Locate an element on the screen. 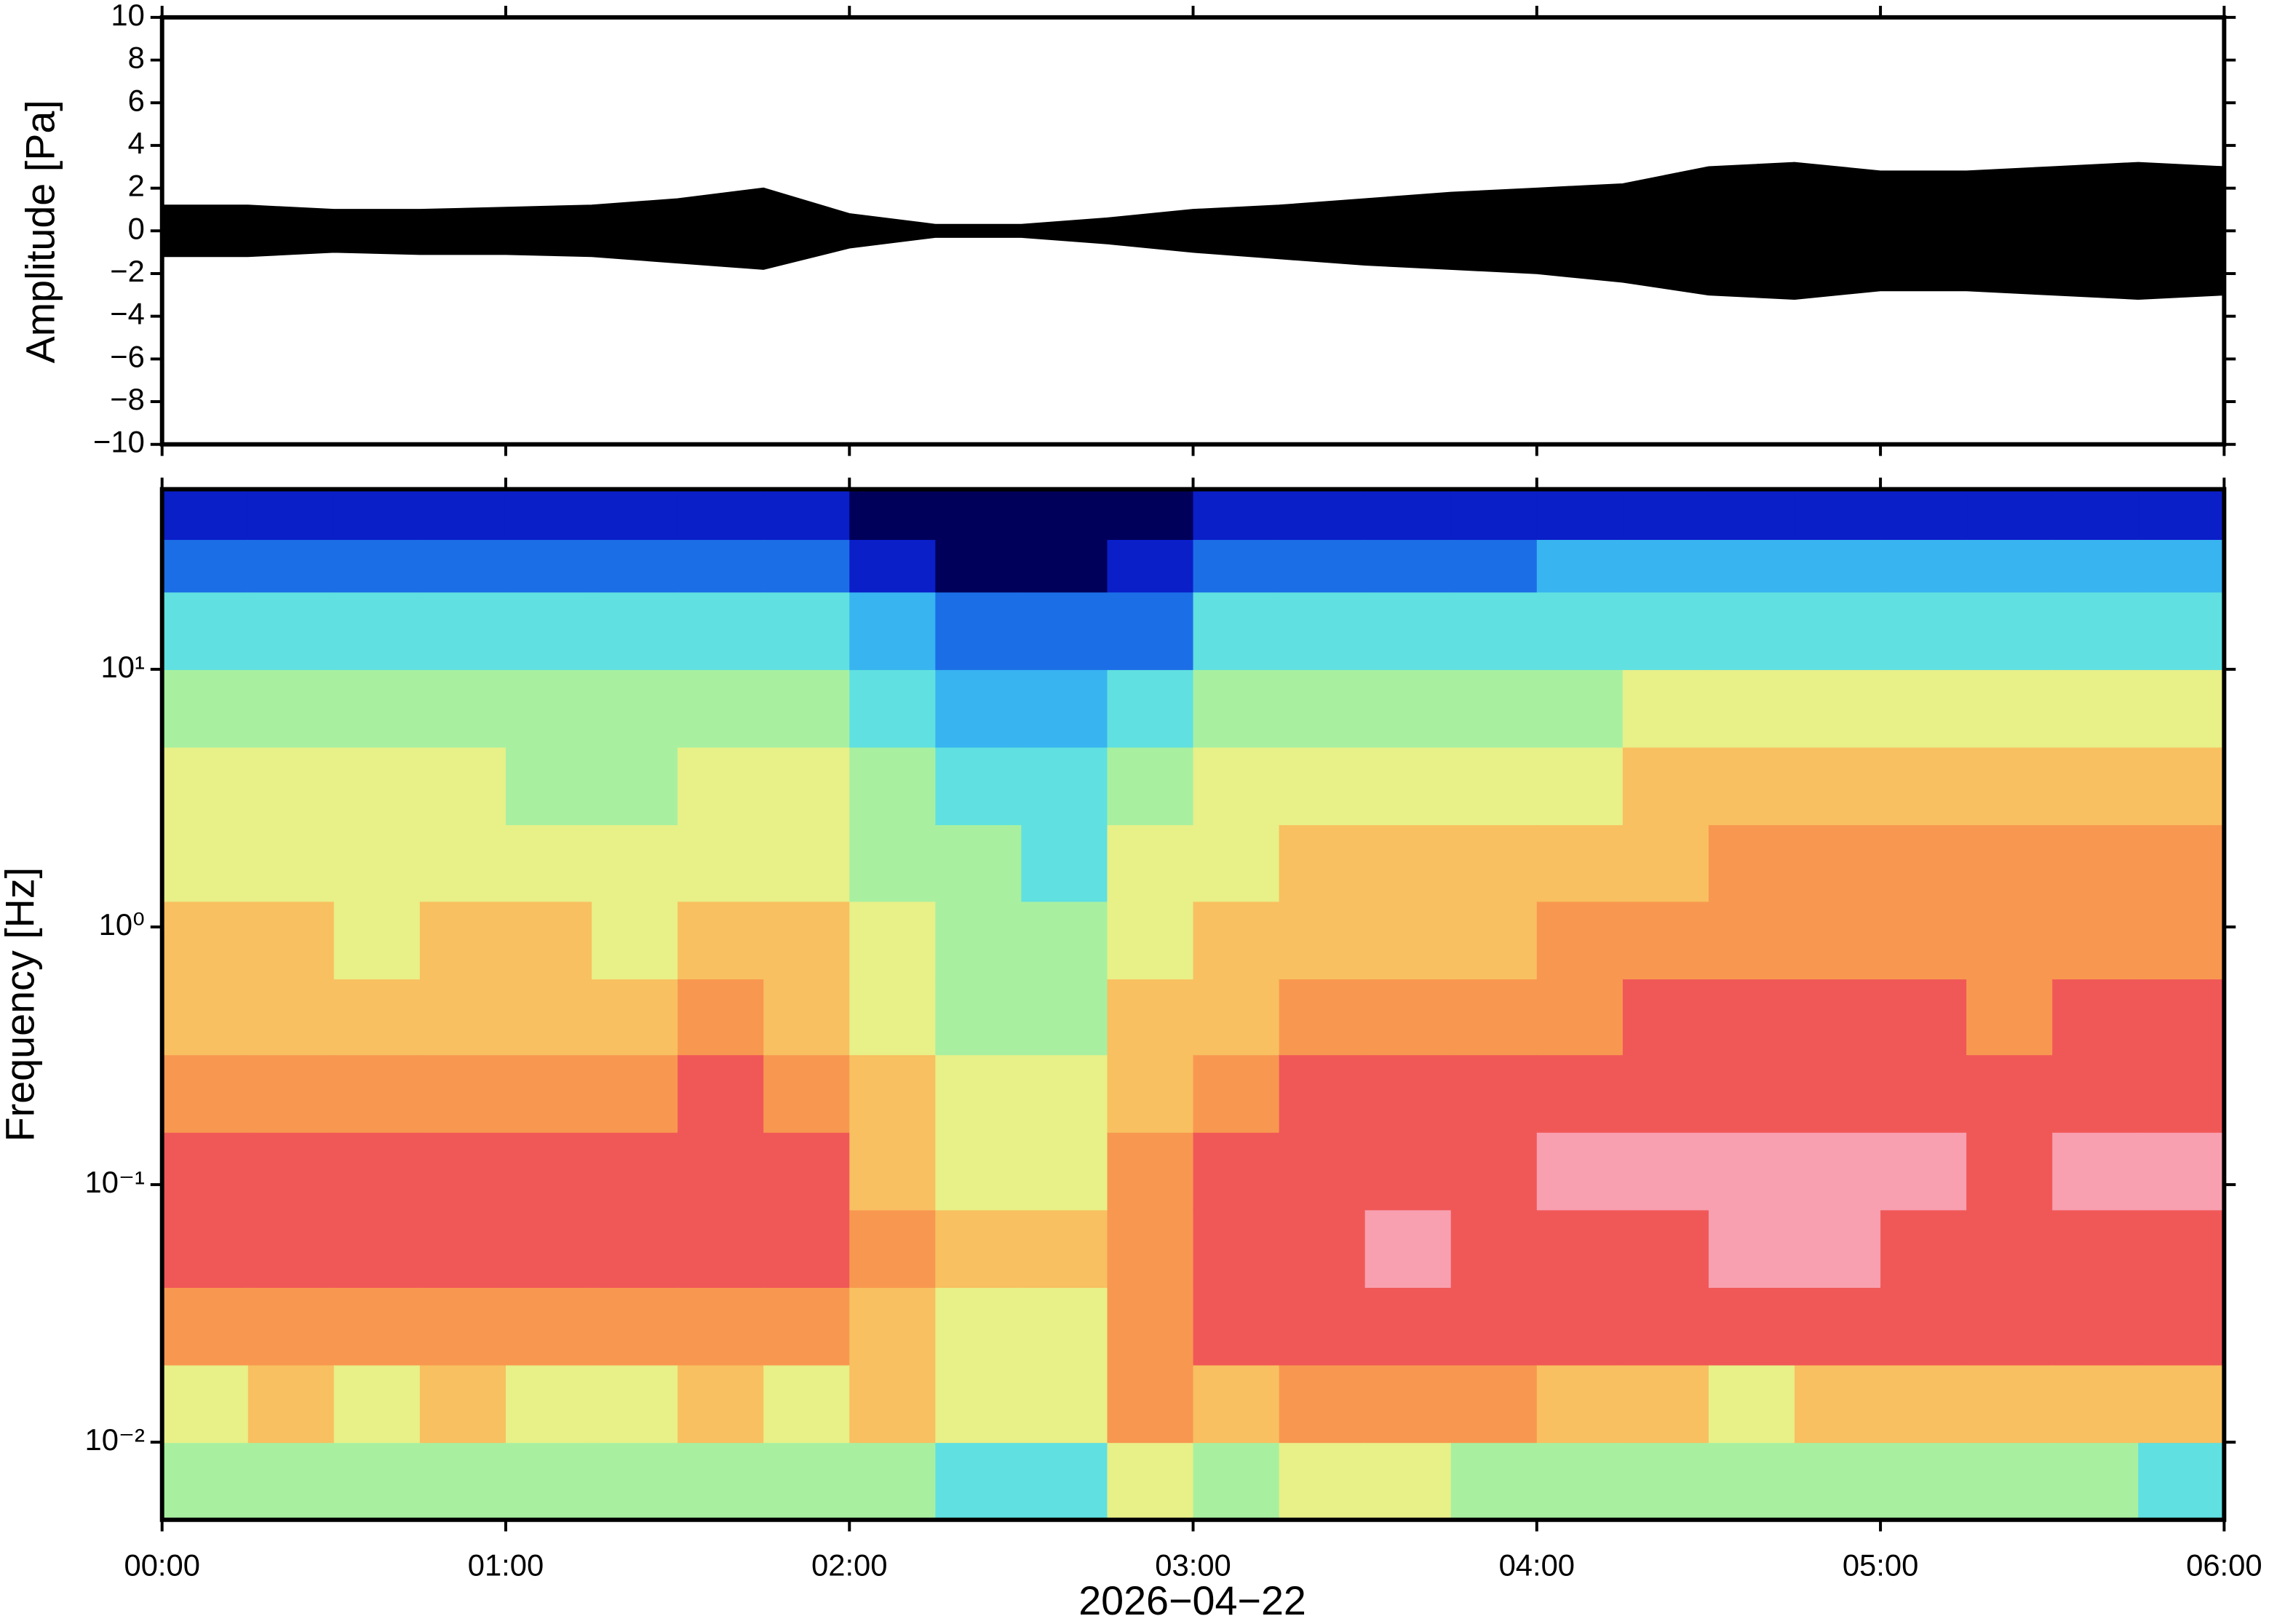 This screenshot has height=1624, width=2269. y-tick-label: 6 is located at coordinates (137, 100).